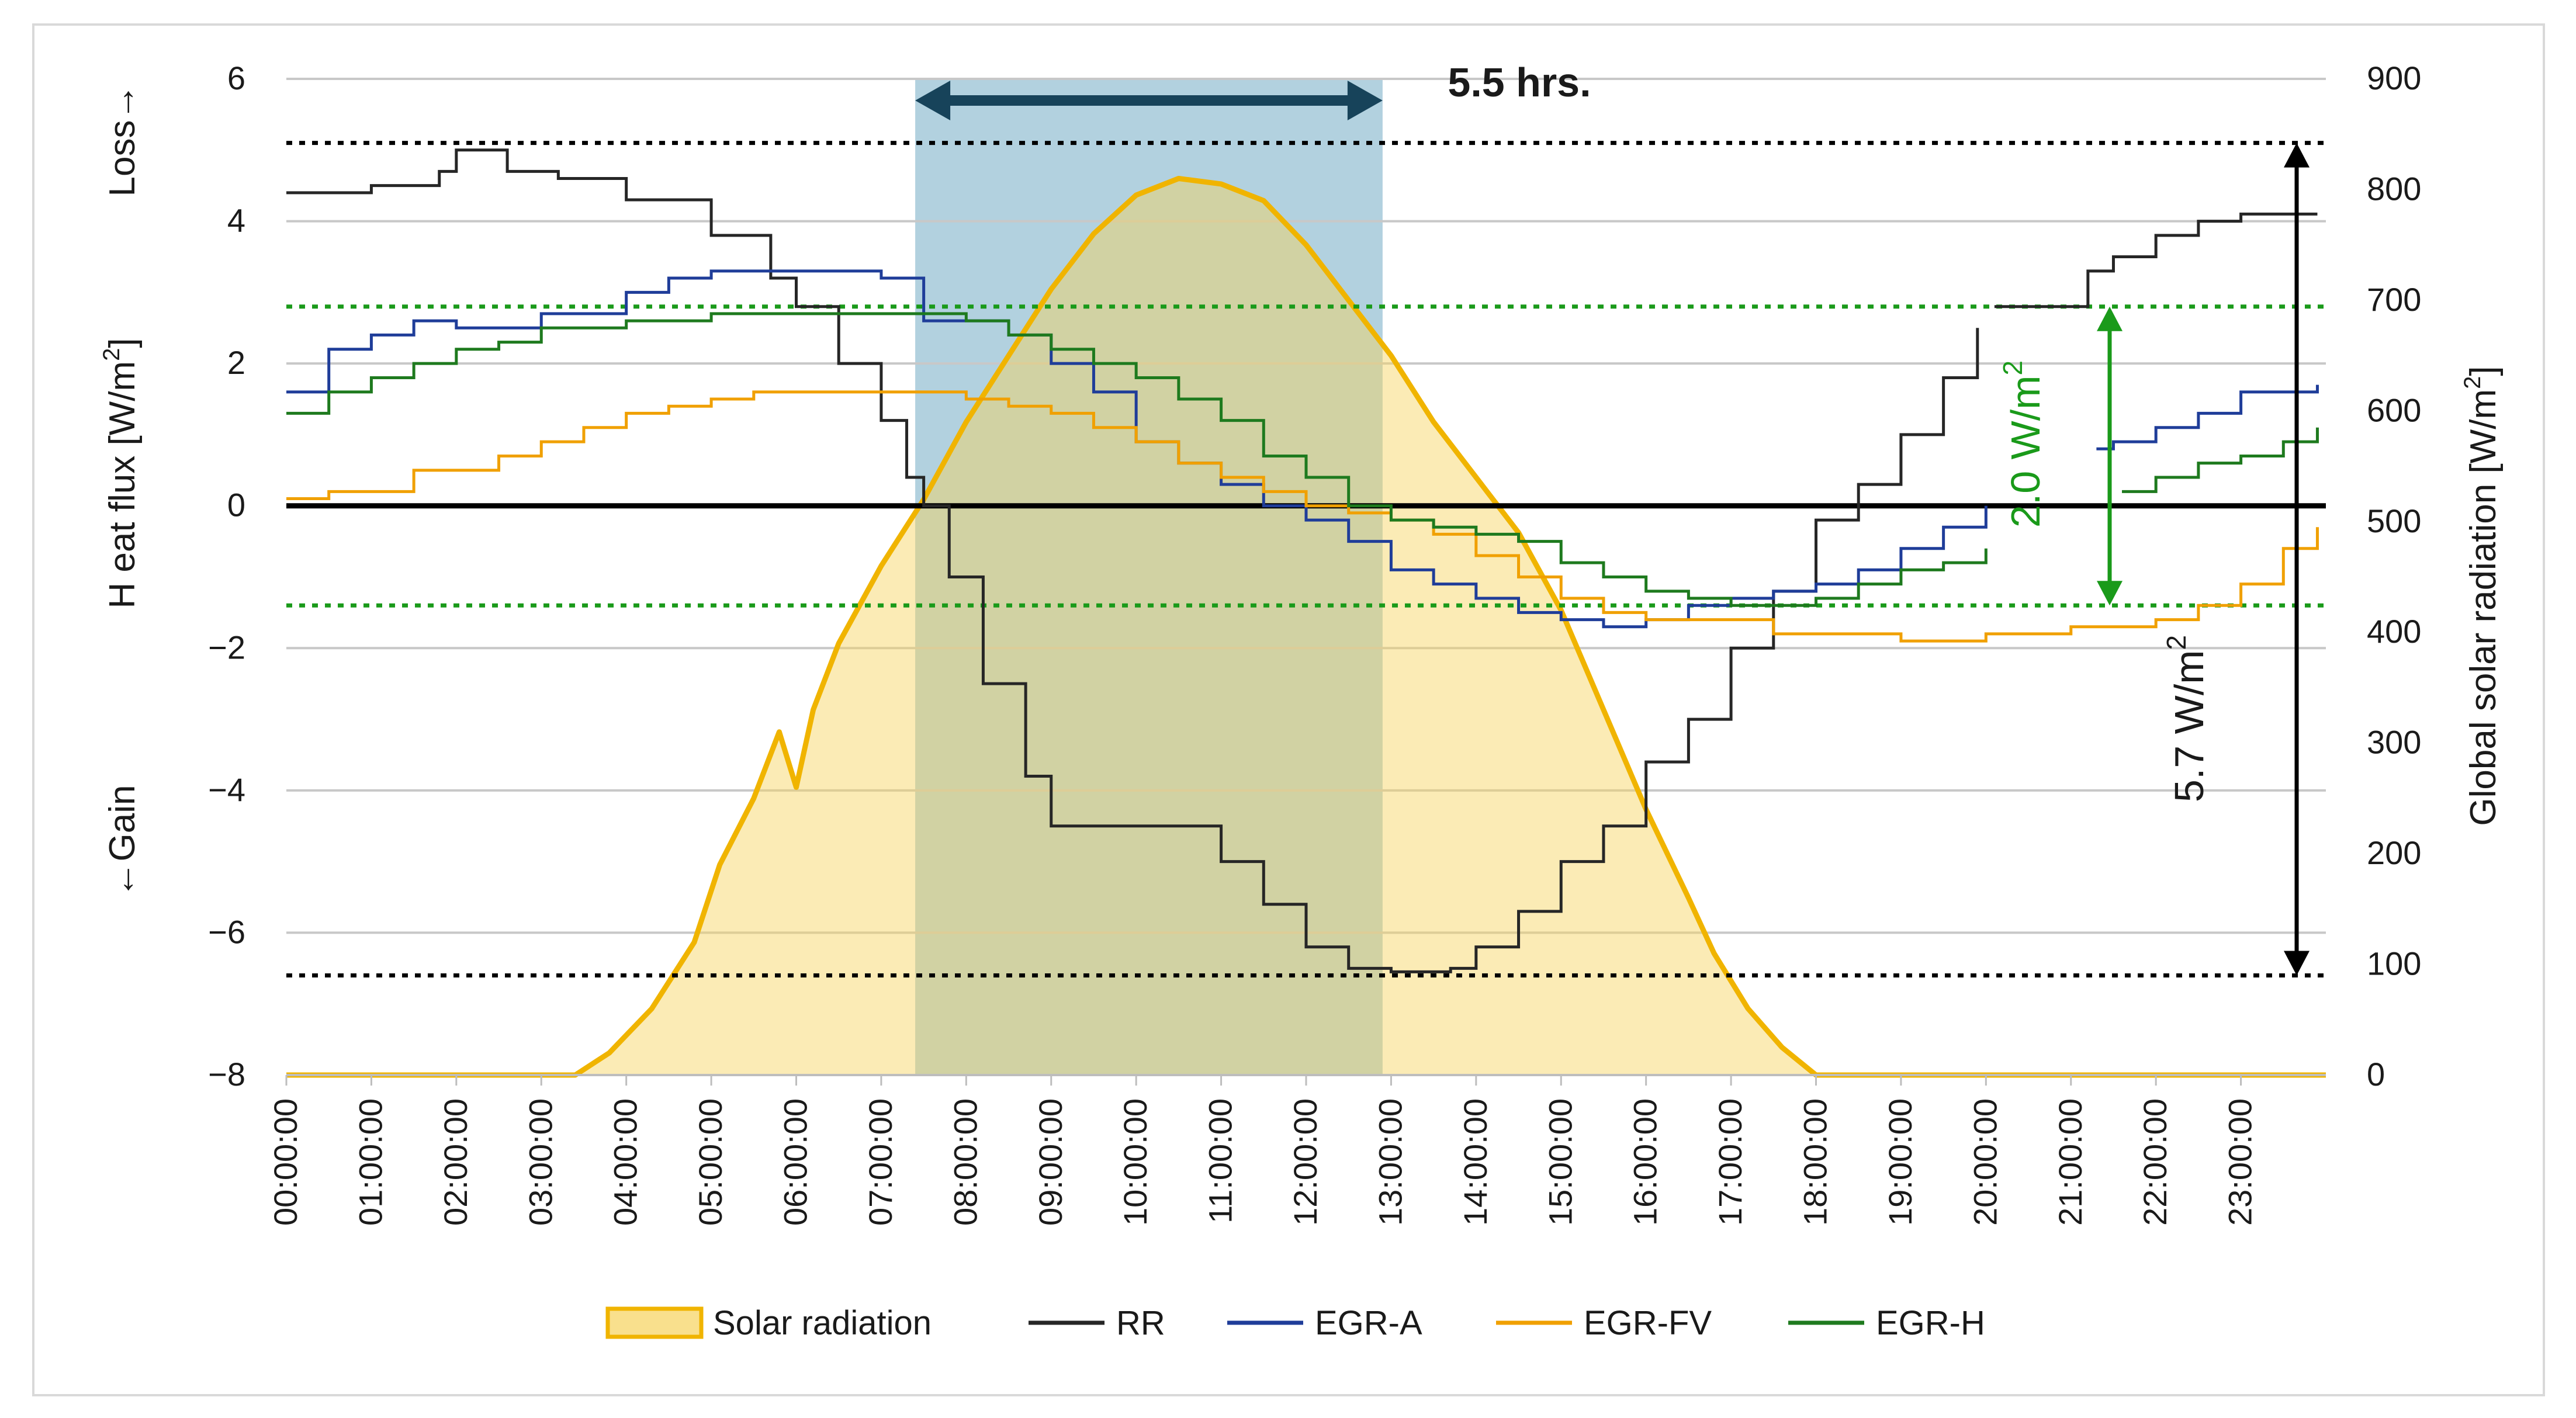 The image size is (2576, 1418). What do you see at coordinates (2394, 188) in the screenshot?
I see `right-tick-label-1: 800` at bounding box center [2394, 188].